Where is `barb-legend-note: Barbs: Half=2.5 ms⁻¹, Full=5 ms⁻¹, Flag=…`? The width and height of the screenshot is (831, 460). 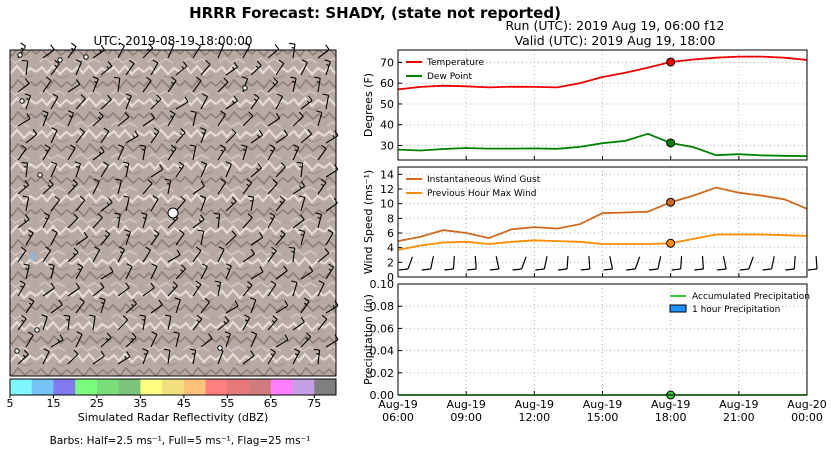 barb-legend-note: Barbs: Half=2.5 ms⁻¹, Full=5 ms⁻¹, Flag=… is located at coordinates (180, 441).